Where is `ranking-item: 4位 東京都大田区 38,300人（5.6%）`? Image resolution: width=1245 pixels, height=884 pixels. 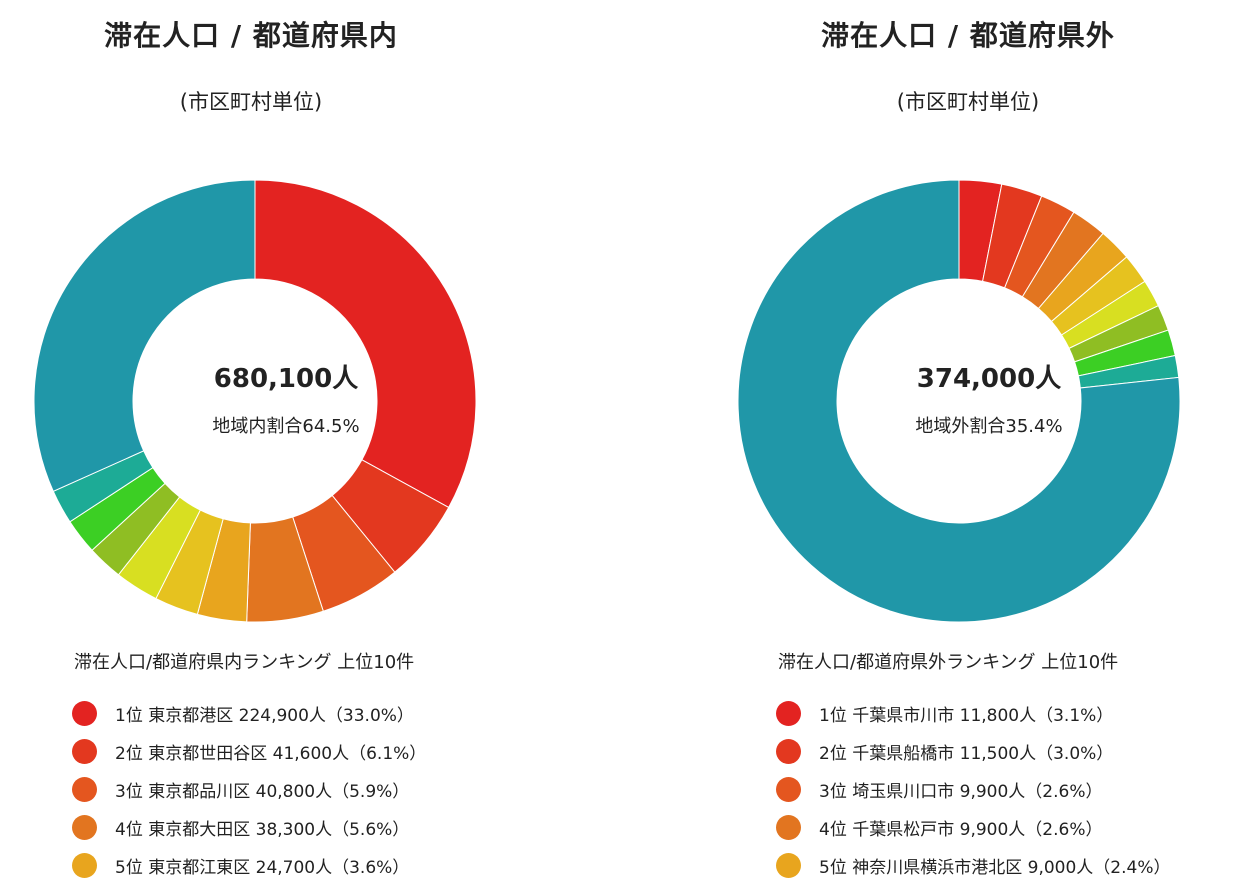
ranking-item: 4位 東京都大田区 38,300人（5.6%） is located at coordinates (249, 827).